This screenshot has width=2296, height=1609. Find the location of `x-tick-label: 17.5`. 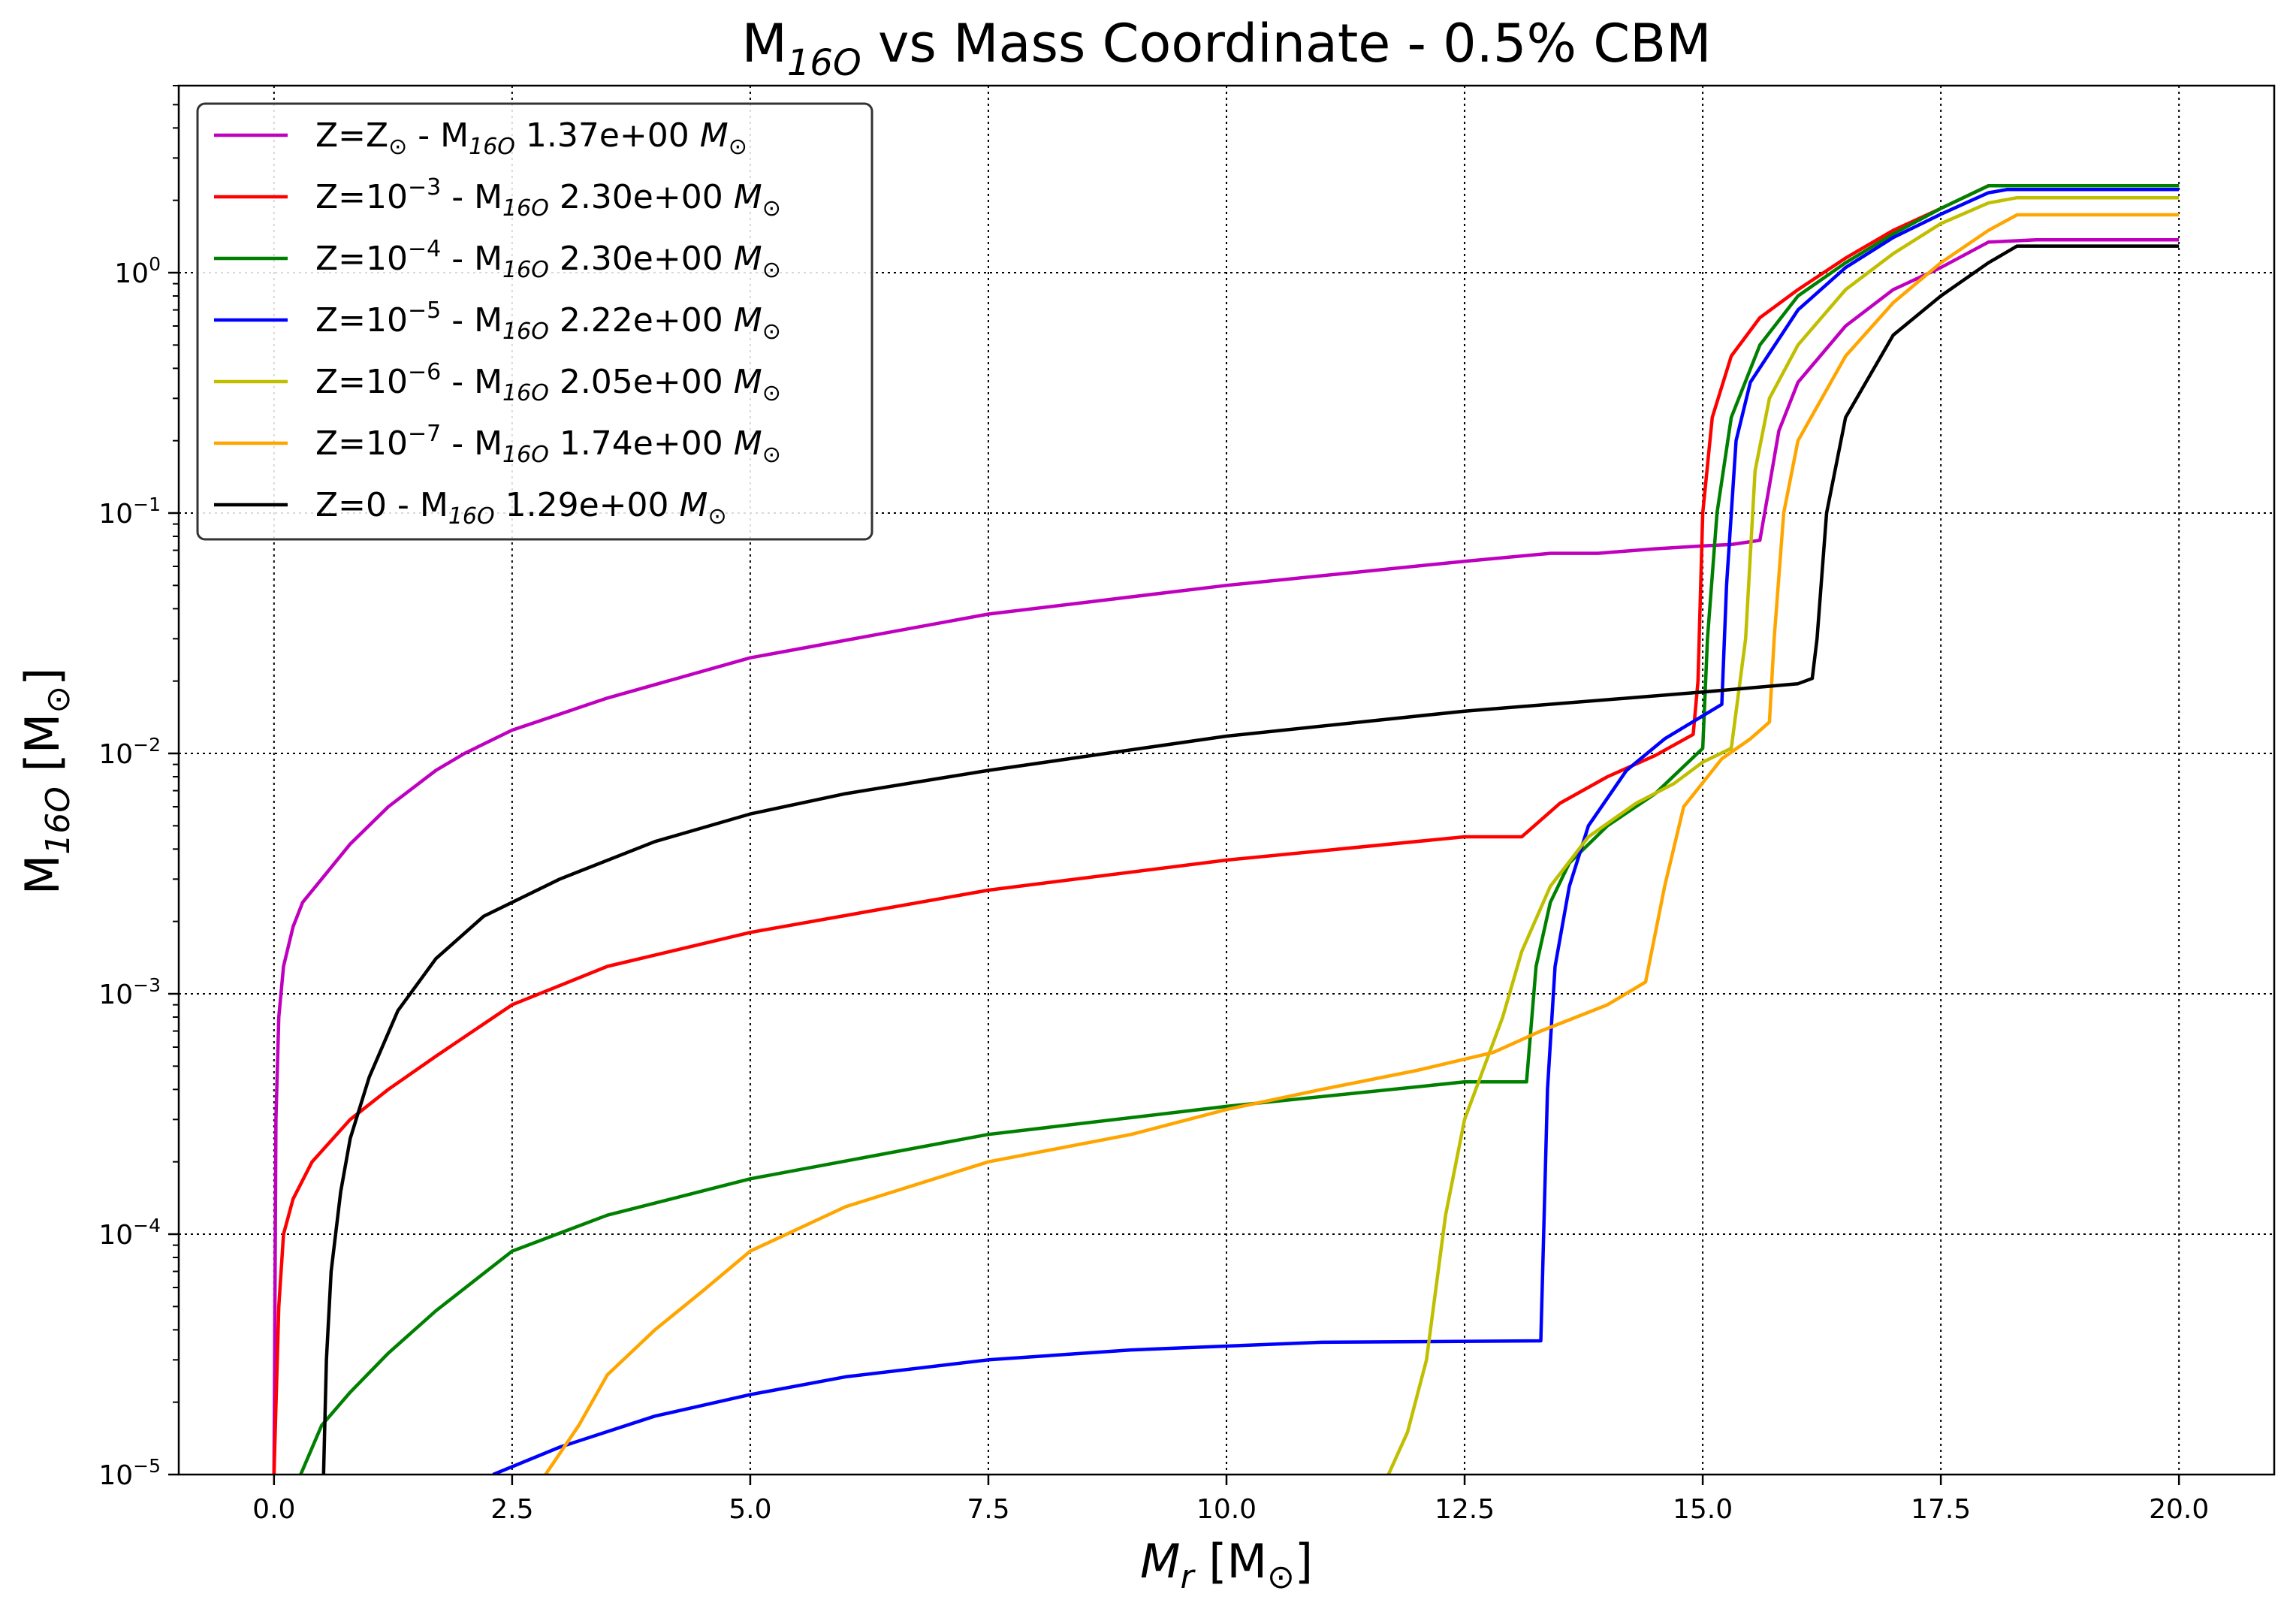

x-tick-label: 17.5 is located at coordinates (1941, 1509).